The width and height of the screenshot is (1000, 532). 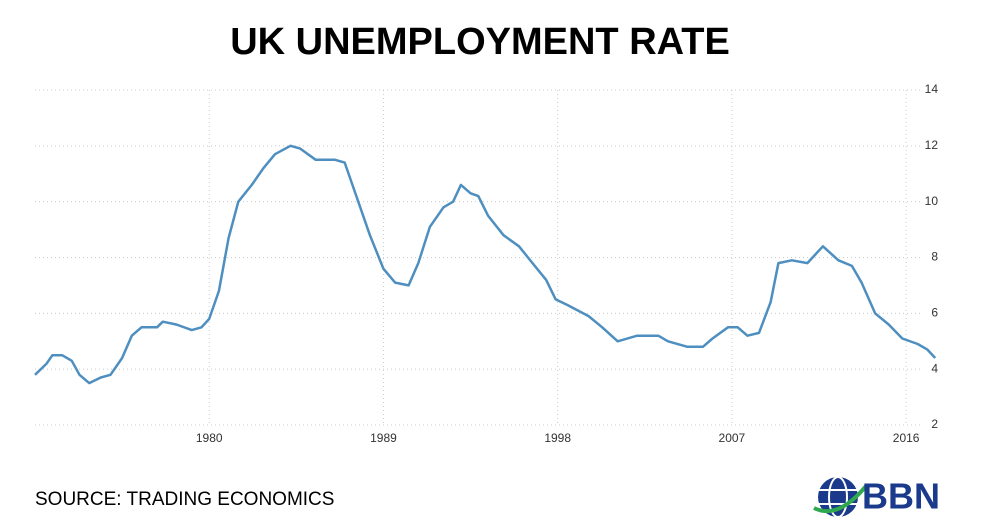 I want to click on logo-text: BBN, so click(x=901, y=496).